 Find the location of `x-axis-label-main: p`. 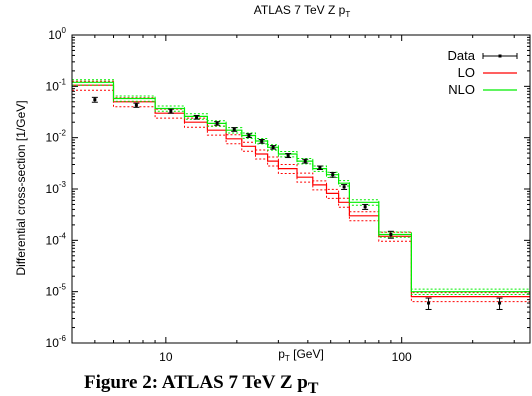

x-axis-label-main: p is located at coordinates (281, 354).